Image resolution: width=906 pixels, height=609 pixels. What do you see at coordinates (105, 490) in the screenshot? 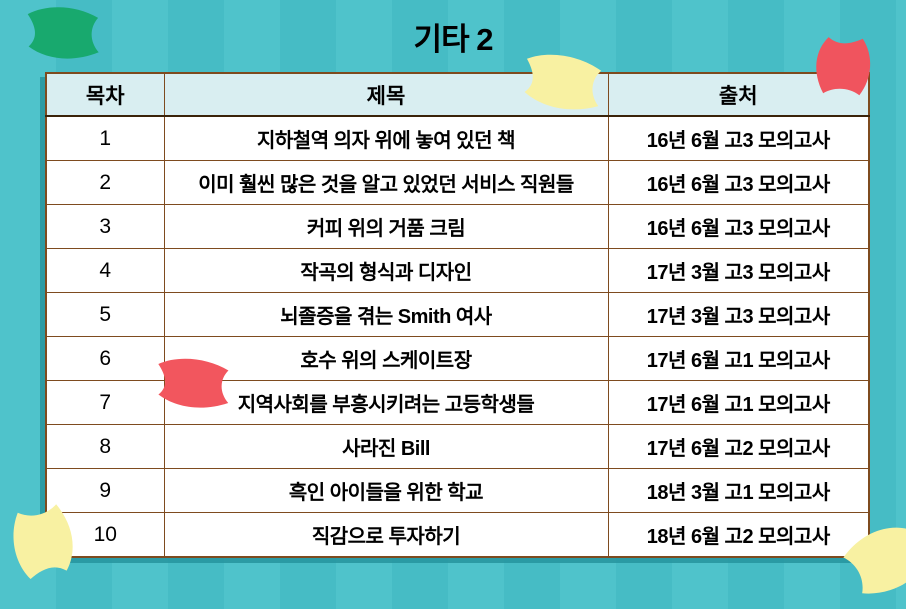
I see `cell-index: 9` at bounding box center [105, 490].